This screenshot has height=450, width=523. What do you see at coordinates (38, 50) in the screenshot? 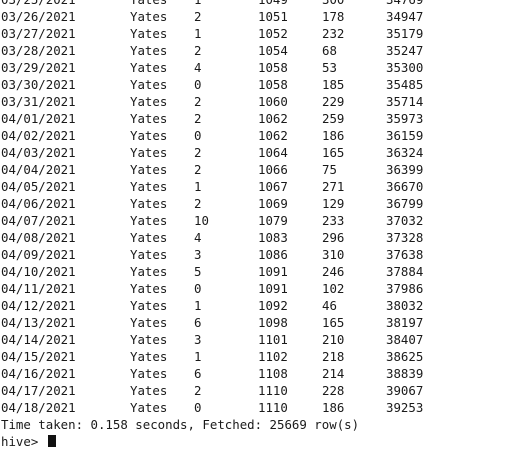
I see `date-cell: 03/28/2021` at bounding box center [38, 50].